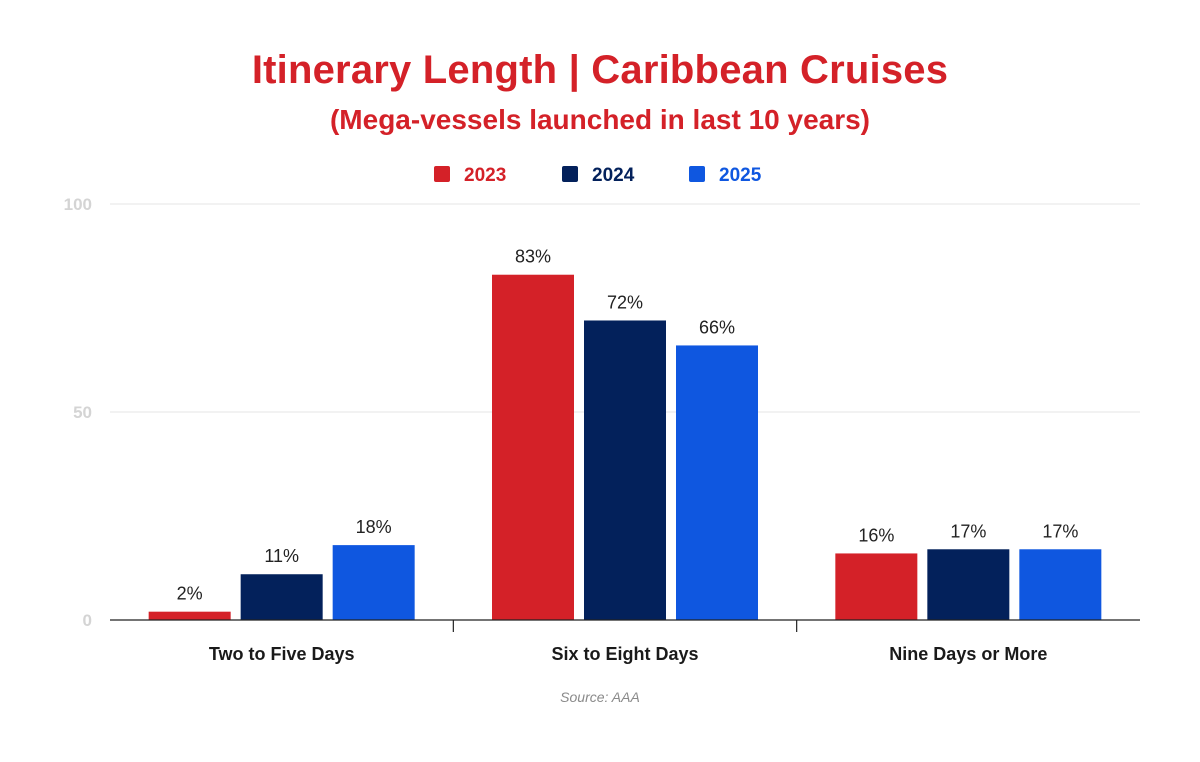 This screenshot has width=1200, height=762. What do you see at coordinates (968, 654) in the screenshot?
I see `category-label: Nine Days or More` at bounding box center [968, 654].